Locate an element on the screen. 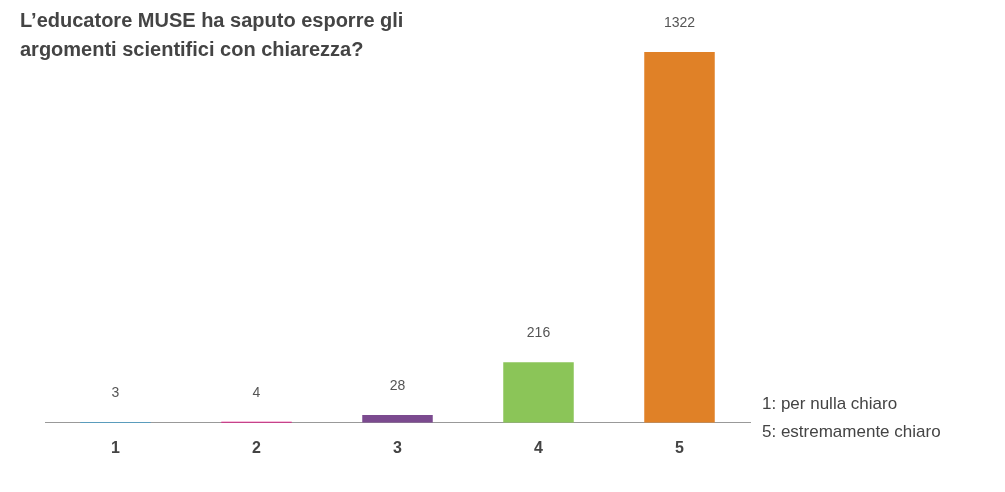 Image resolution: width=1005 pixels, height=492 pixels. data-label: 3 is located at coordinates (115, 391).